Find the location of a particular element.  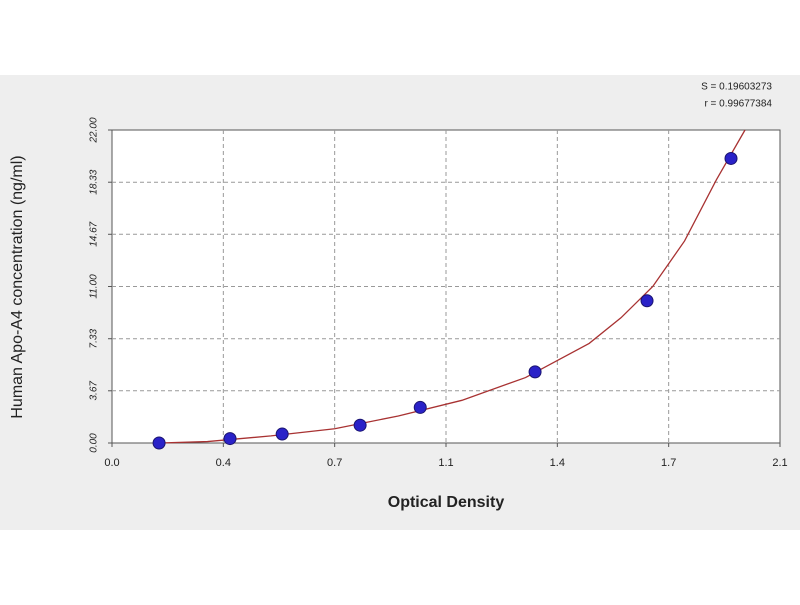

x-tick-label: 2.1 is located at coordinates (779, 463).